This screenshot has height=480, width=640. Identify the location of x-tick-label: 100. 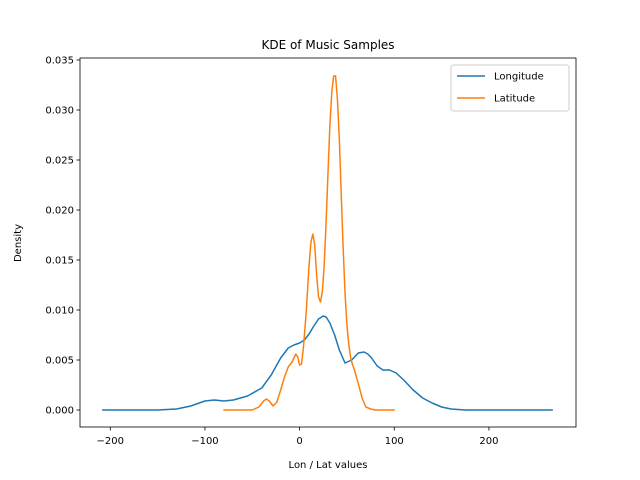
(394, 441).